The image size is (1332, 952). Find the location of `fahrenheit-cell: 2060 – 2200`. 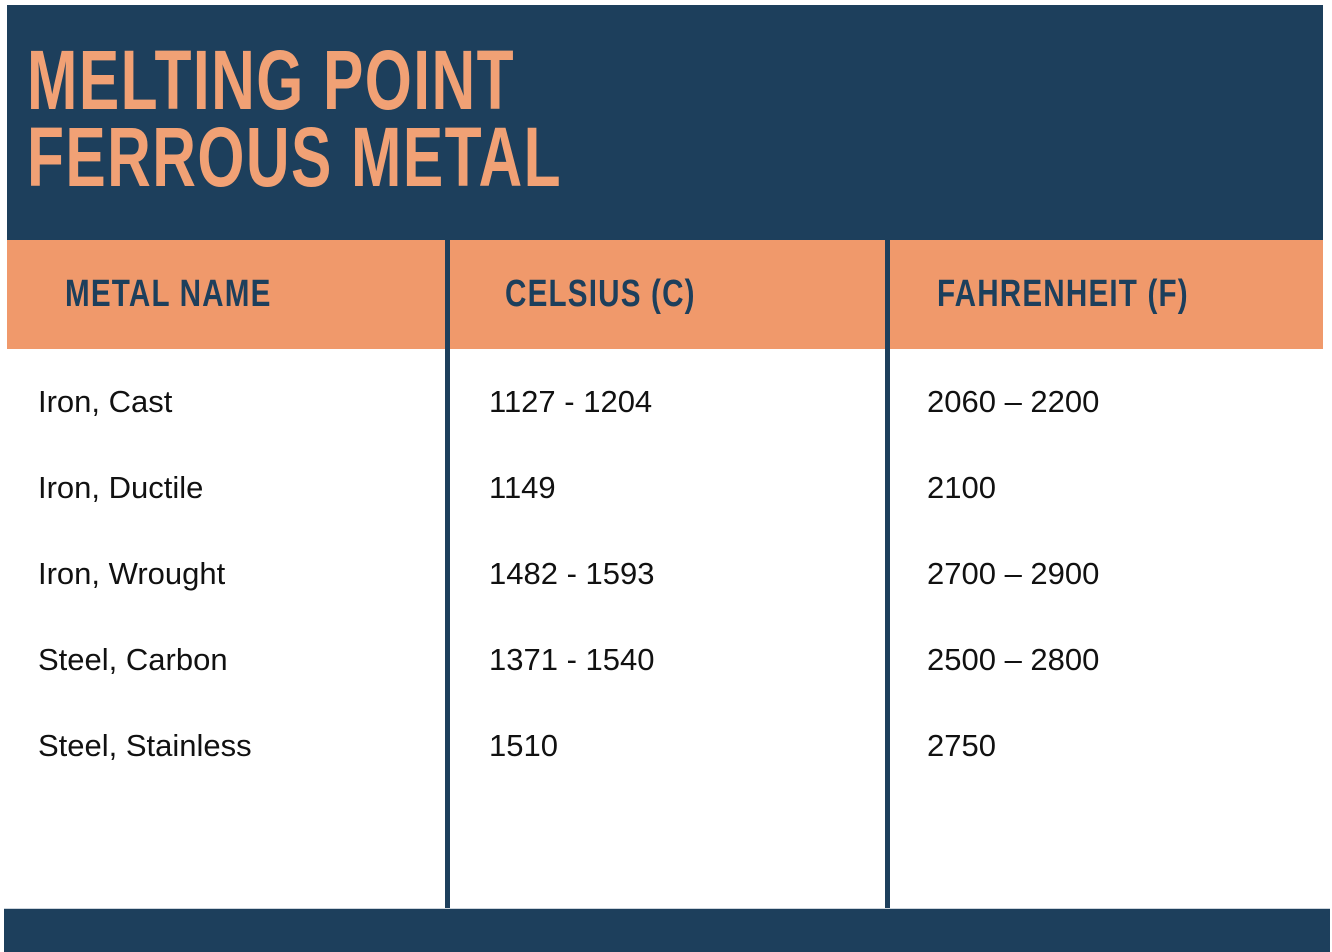

fahrenheit-cell: 2060 – 2200 is located at coordinates (1013, 401).